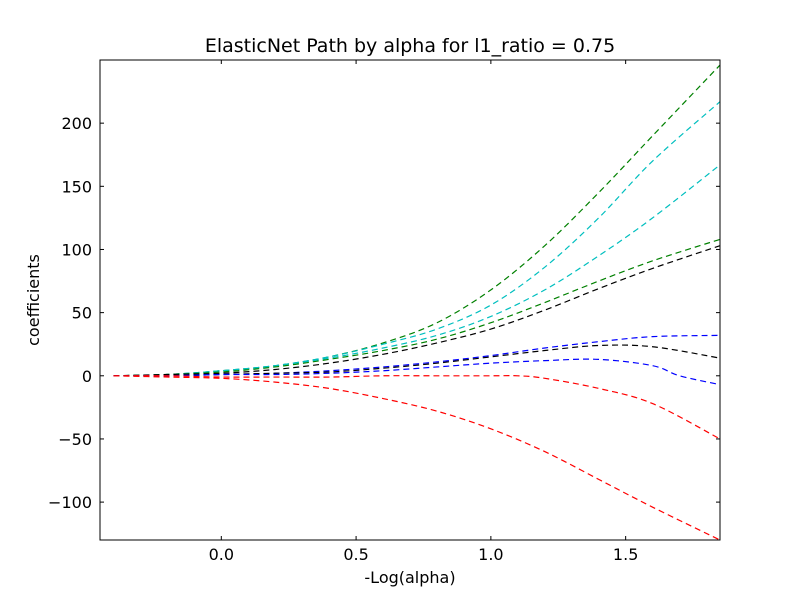 The image size is (800, 600). I want to click on x-tick-label: 1.0, so click(490, 554).